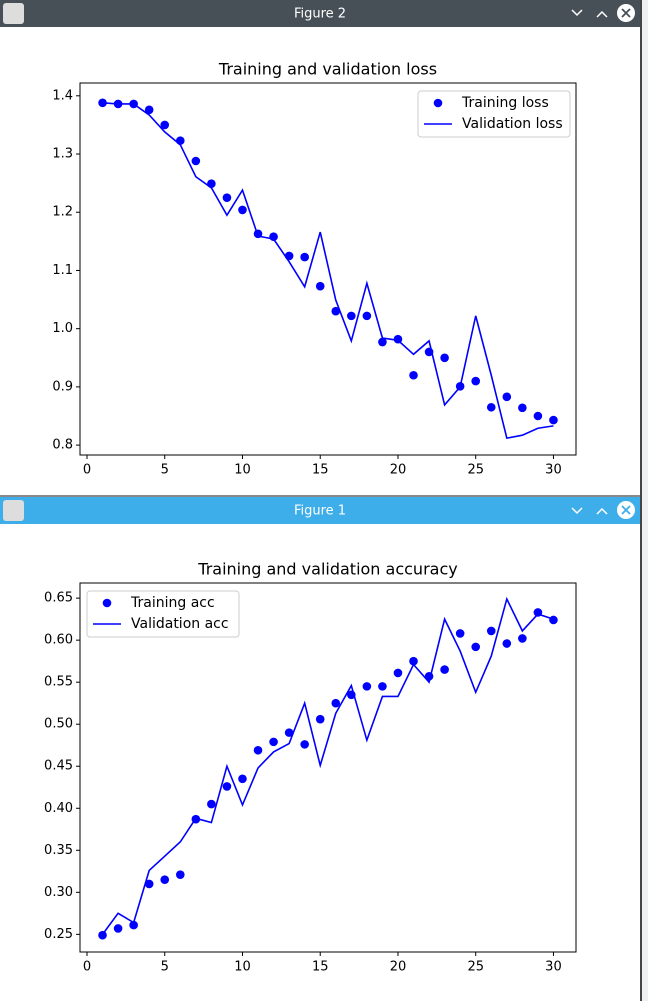 This screenshot has height=1005, width=648. Describe the element at coordinates (62, 328) in the screenshot. I see `y-tick-label: 1.0` at that location.